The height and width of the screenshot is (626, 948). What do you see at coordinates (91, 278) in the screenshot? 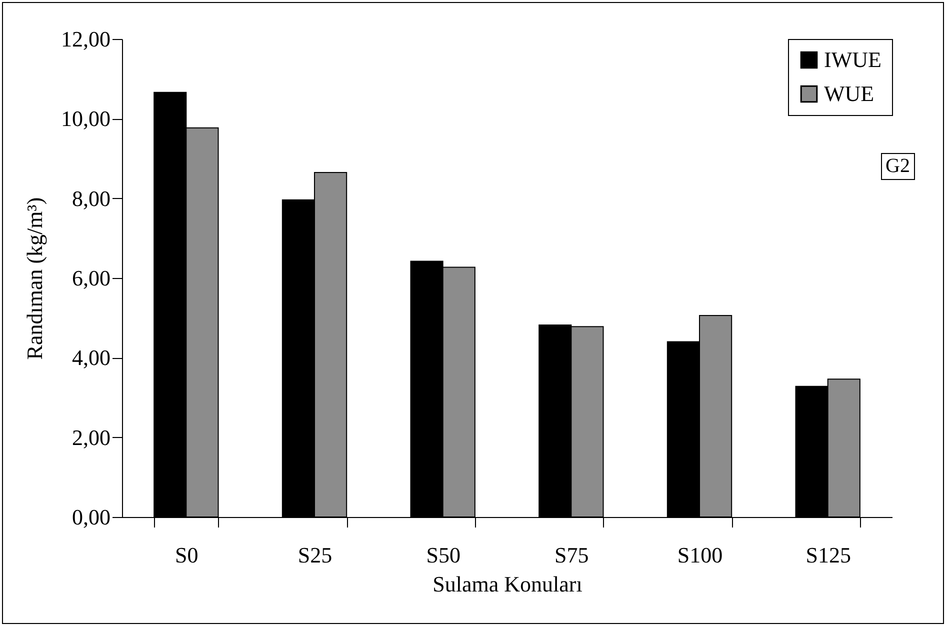
I see `y-tick-label: 6,00` at bounding box center [91, 278].